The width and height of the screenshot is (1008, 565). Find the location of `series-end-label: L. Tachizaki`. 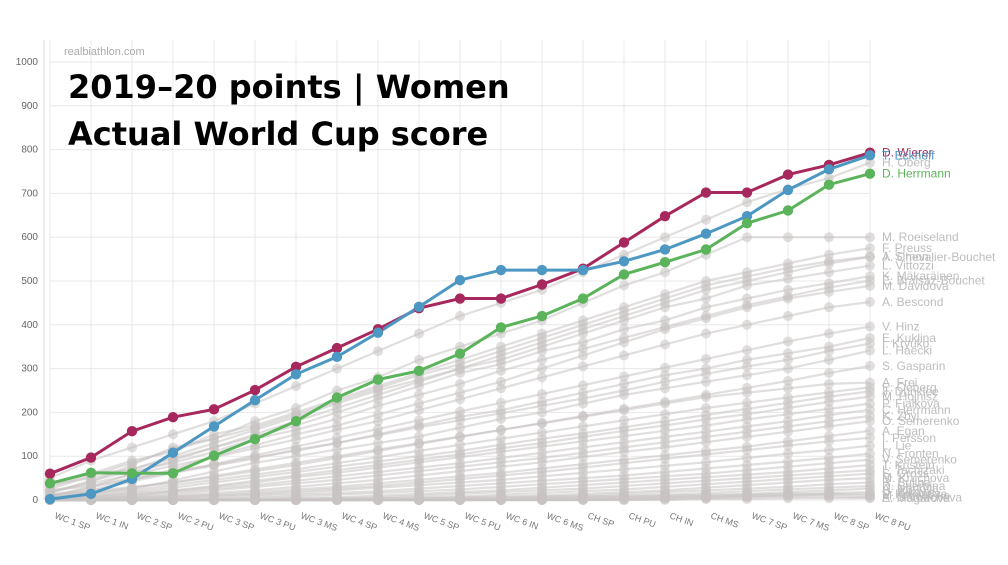

series-end-label: L. Tachizaki is located at coordinates (913, 470).